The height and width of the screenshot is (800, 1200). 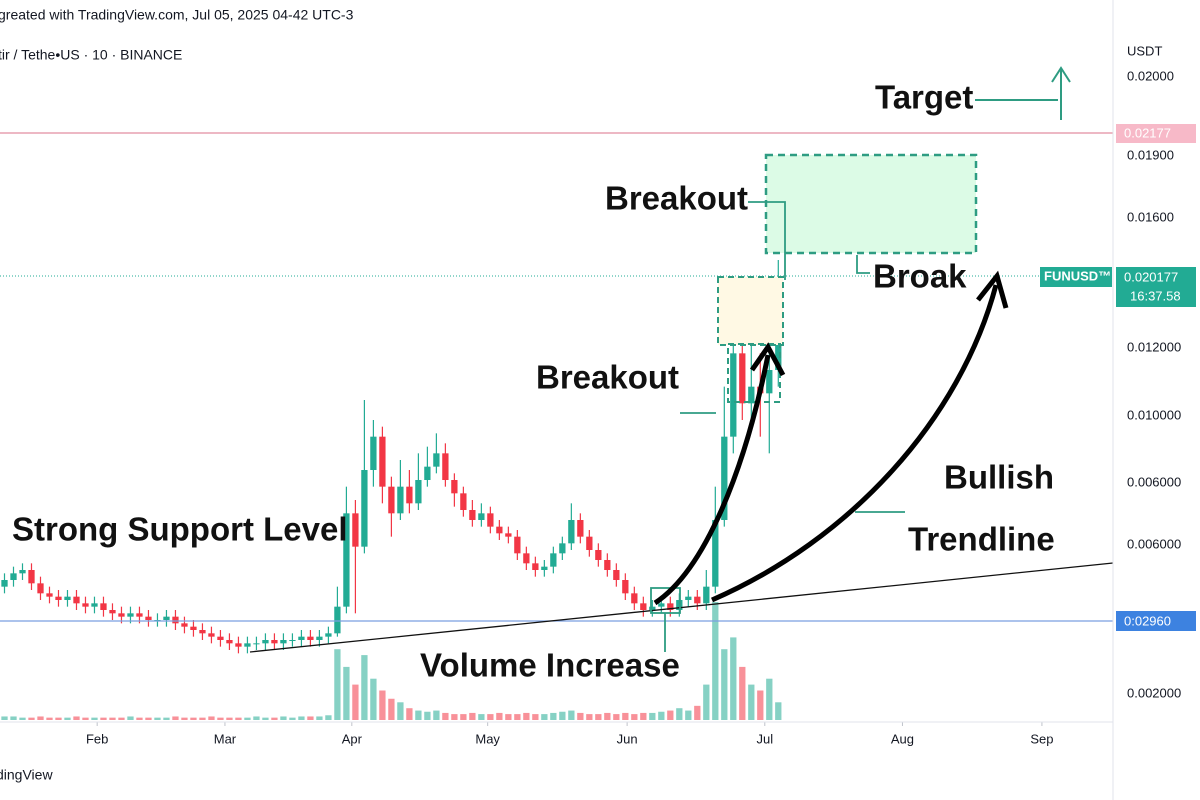 What do you see at coordinates (750, 311) in the screenshot?
I see `breakout-zone` at bounding box center [750, 311].